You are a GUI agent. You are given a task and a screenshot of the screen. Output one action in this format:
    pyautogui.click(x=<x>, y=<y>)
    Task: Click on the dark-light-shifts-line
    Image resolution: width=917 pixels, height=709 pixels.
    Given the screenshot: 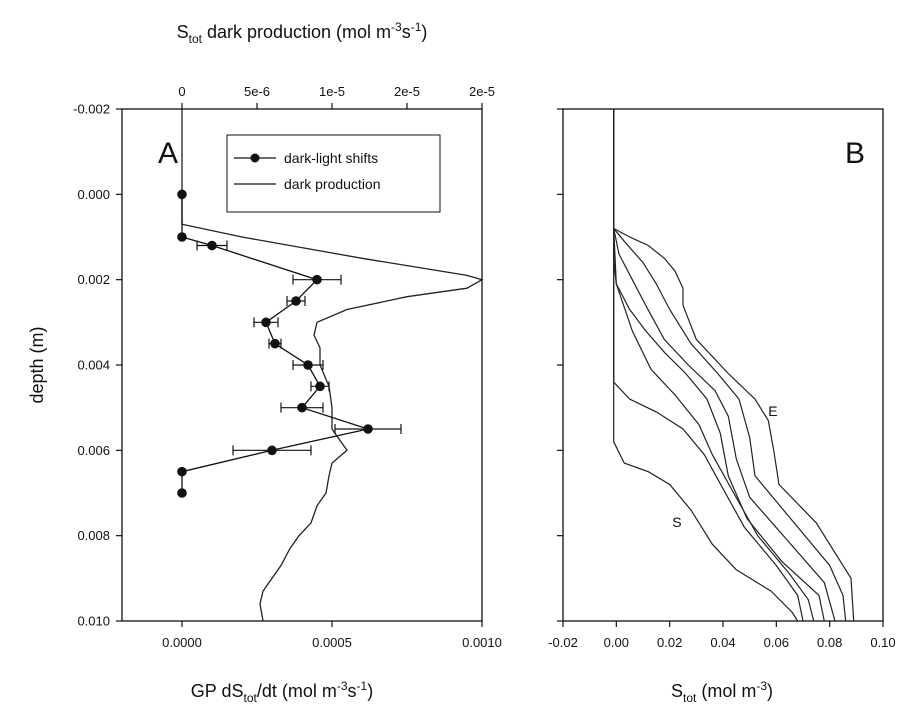 What is the action you would take?
    pyautogui.click(x=276, y=343)
    